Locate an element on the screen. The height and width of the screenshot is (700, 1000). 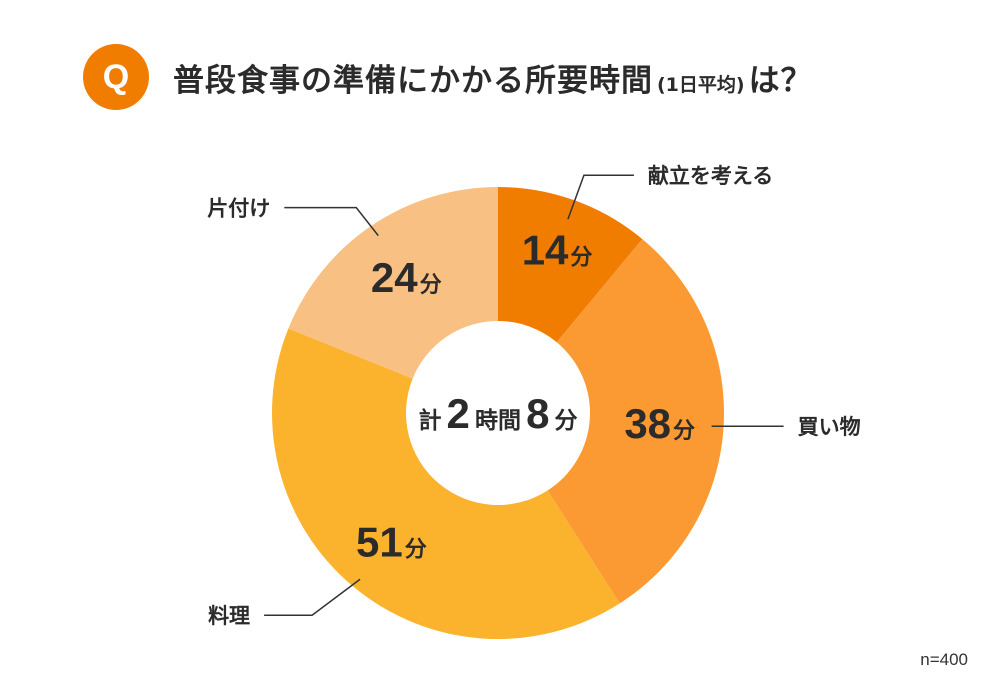
q-badge: Q is located at coordinates (116, 77).